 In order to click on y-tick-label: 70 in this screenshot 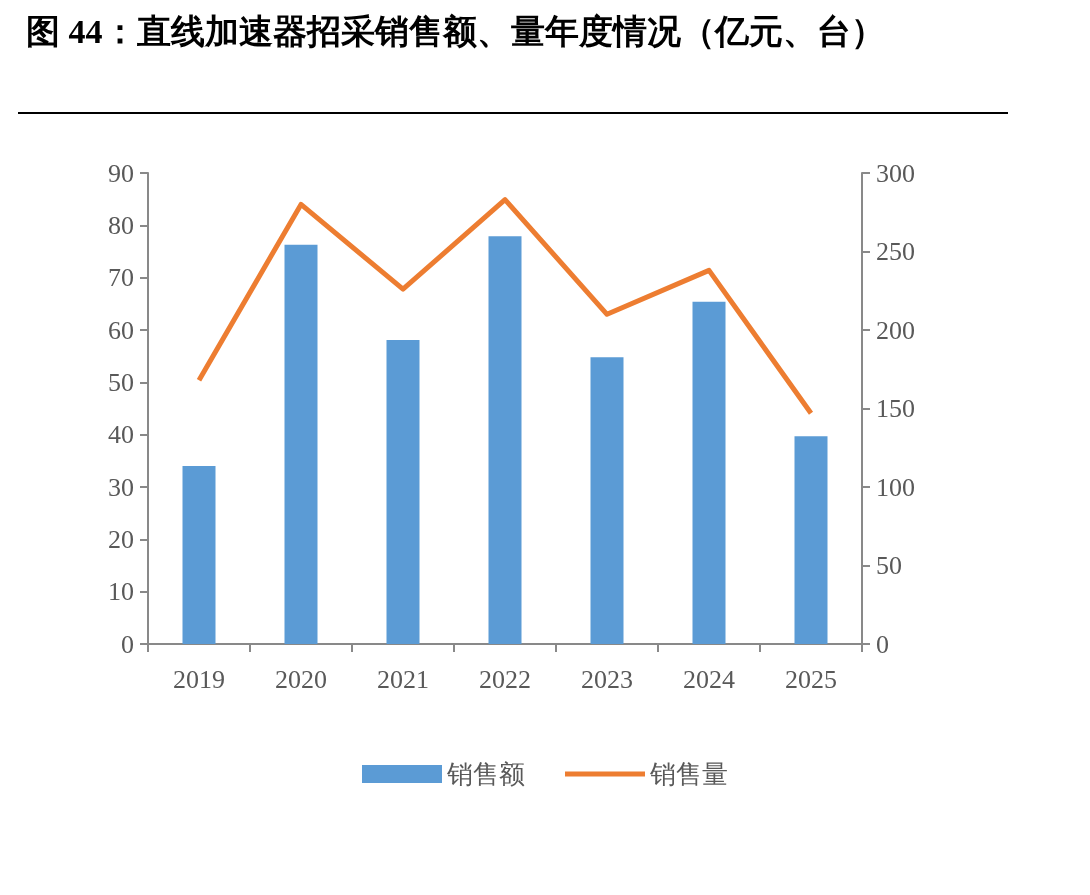, I will do `click(121, 278)`.